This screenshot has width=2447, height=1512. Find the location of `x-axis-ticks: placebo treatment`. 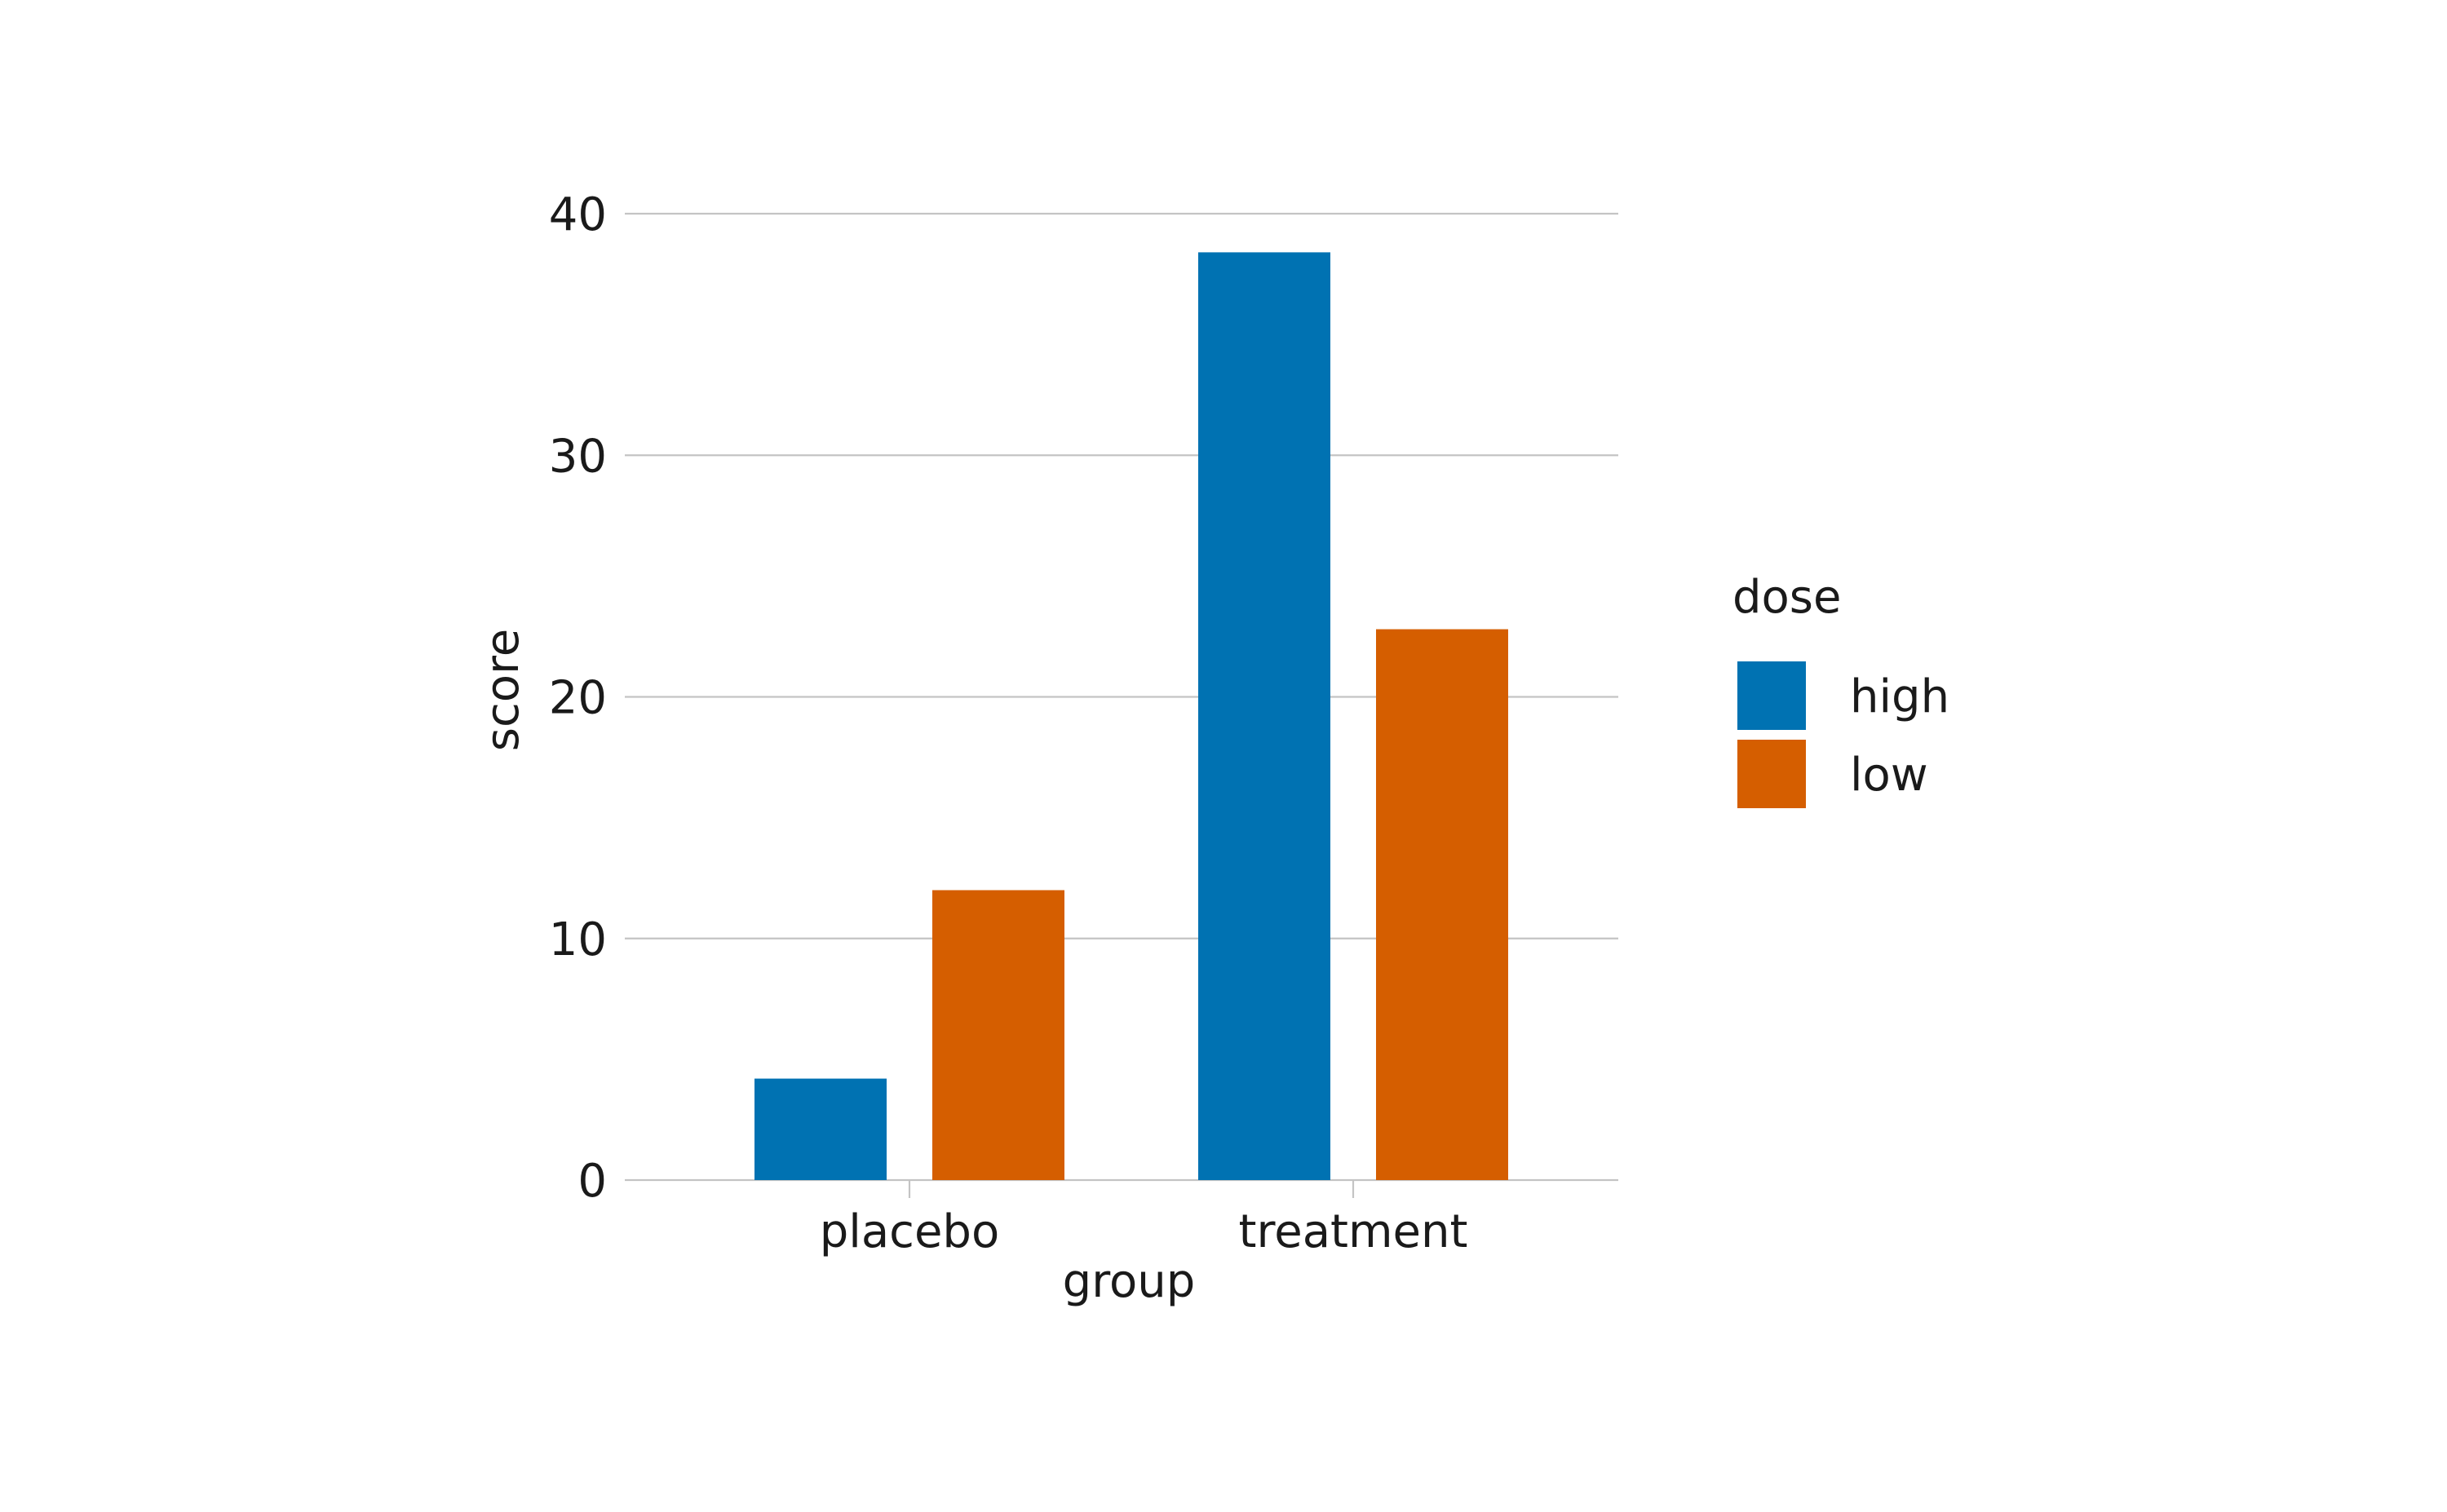

x-axis-ticks: placebo treatment is located at coordinates (1144, 1219).